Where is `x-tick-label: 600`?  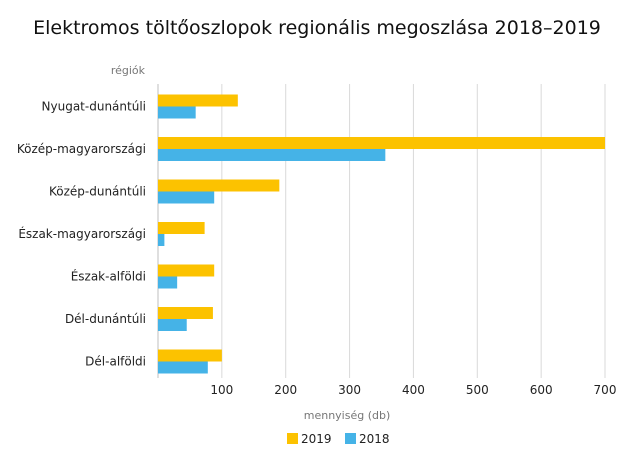 x-tick-label: 600 is located at coordinates (541, 390).